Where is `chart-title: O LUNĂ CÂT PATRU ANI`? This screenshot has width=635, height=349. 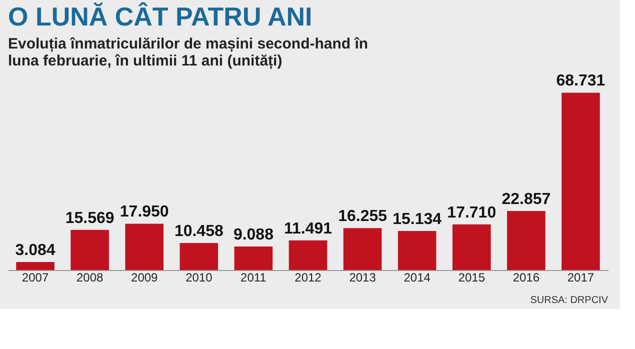 chart-title: O LUNĂ CÂT PATRU ANI is located at coordinates (160, 17).